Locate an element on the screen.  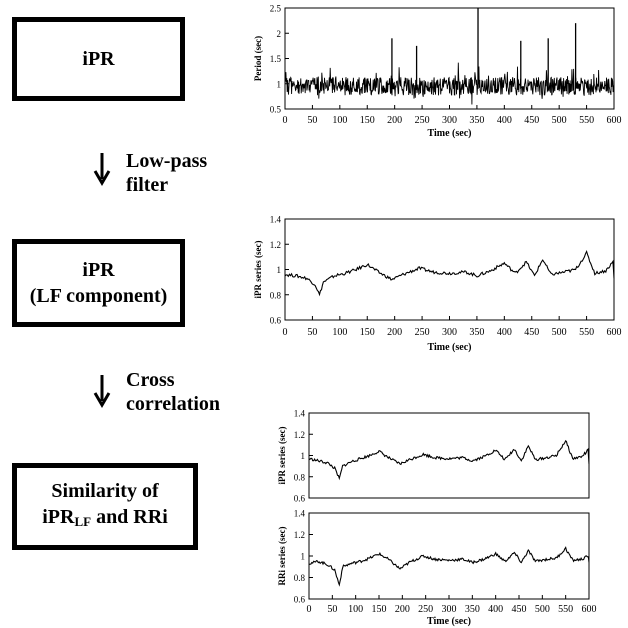
step-cross-correlation: Cross correlation is located at coordinates (173, 392).